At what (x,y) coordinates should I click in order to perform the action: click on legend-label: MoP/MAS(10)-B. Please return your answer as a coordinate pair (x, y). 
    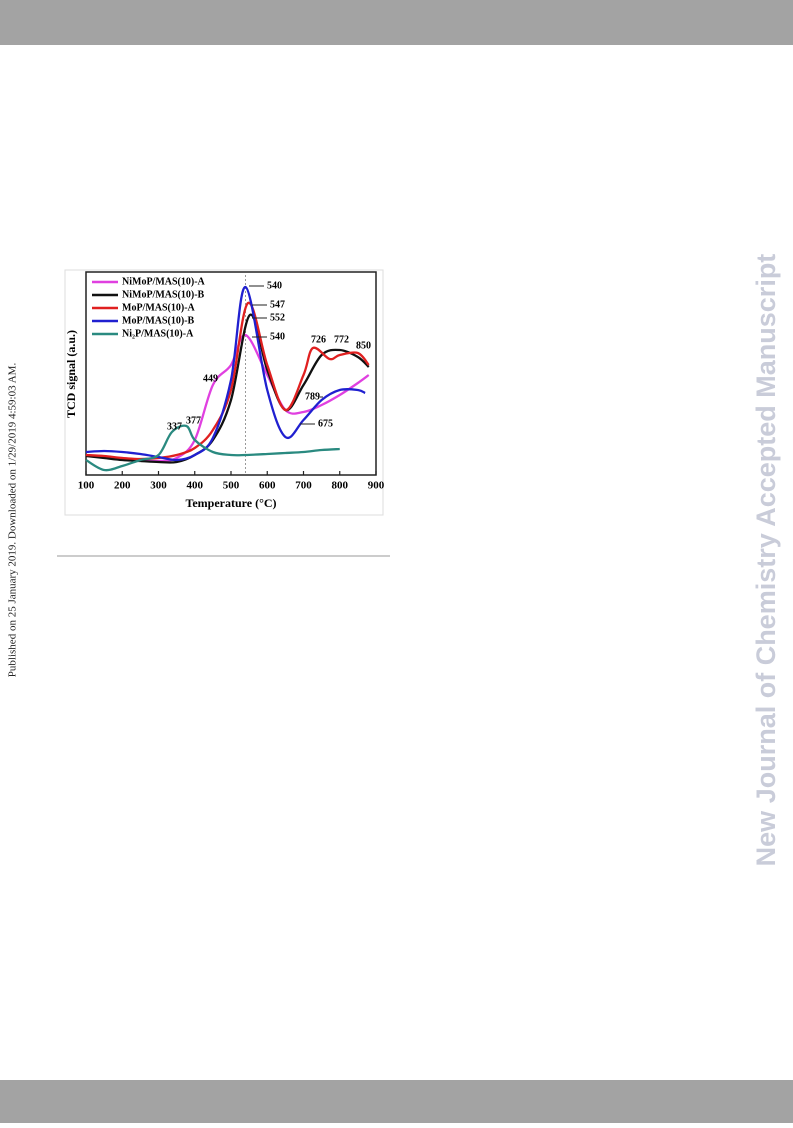
    Looking at the image, I should click on (158, 320).